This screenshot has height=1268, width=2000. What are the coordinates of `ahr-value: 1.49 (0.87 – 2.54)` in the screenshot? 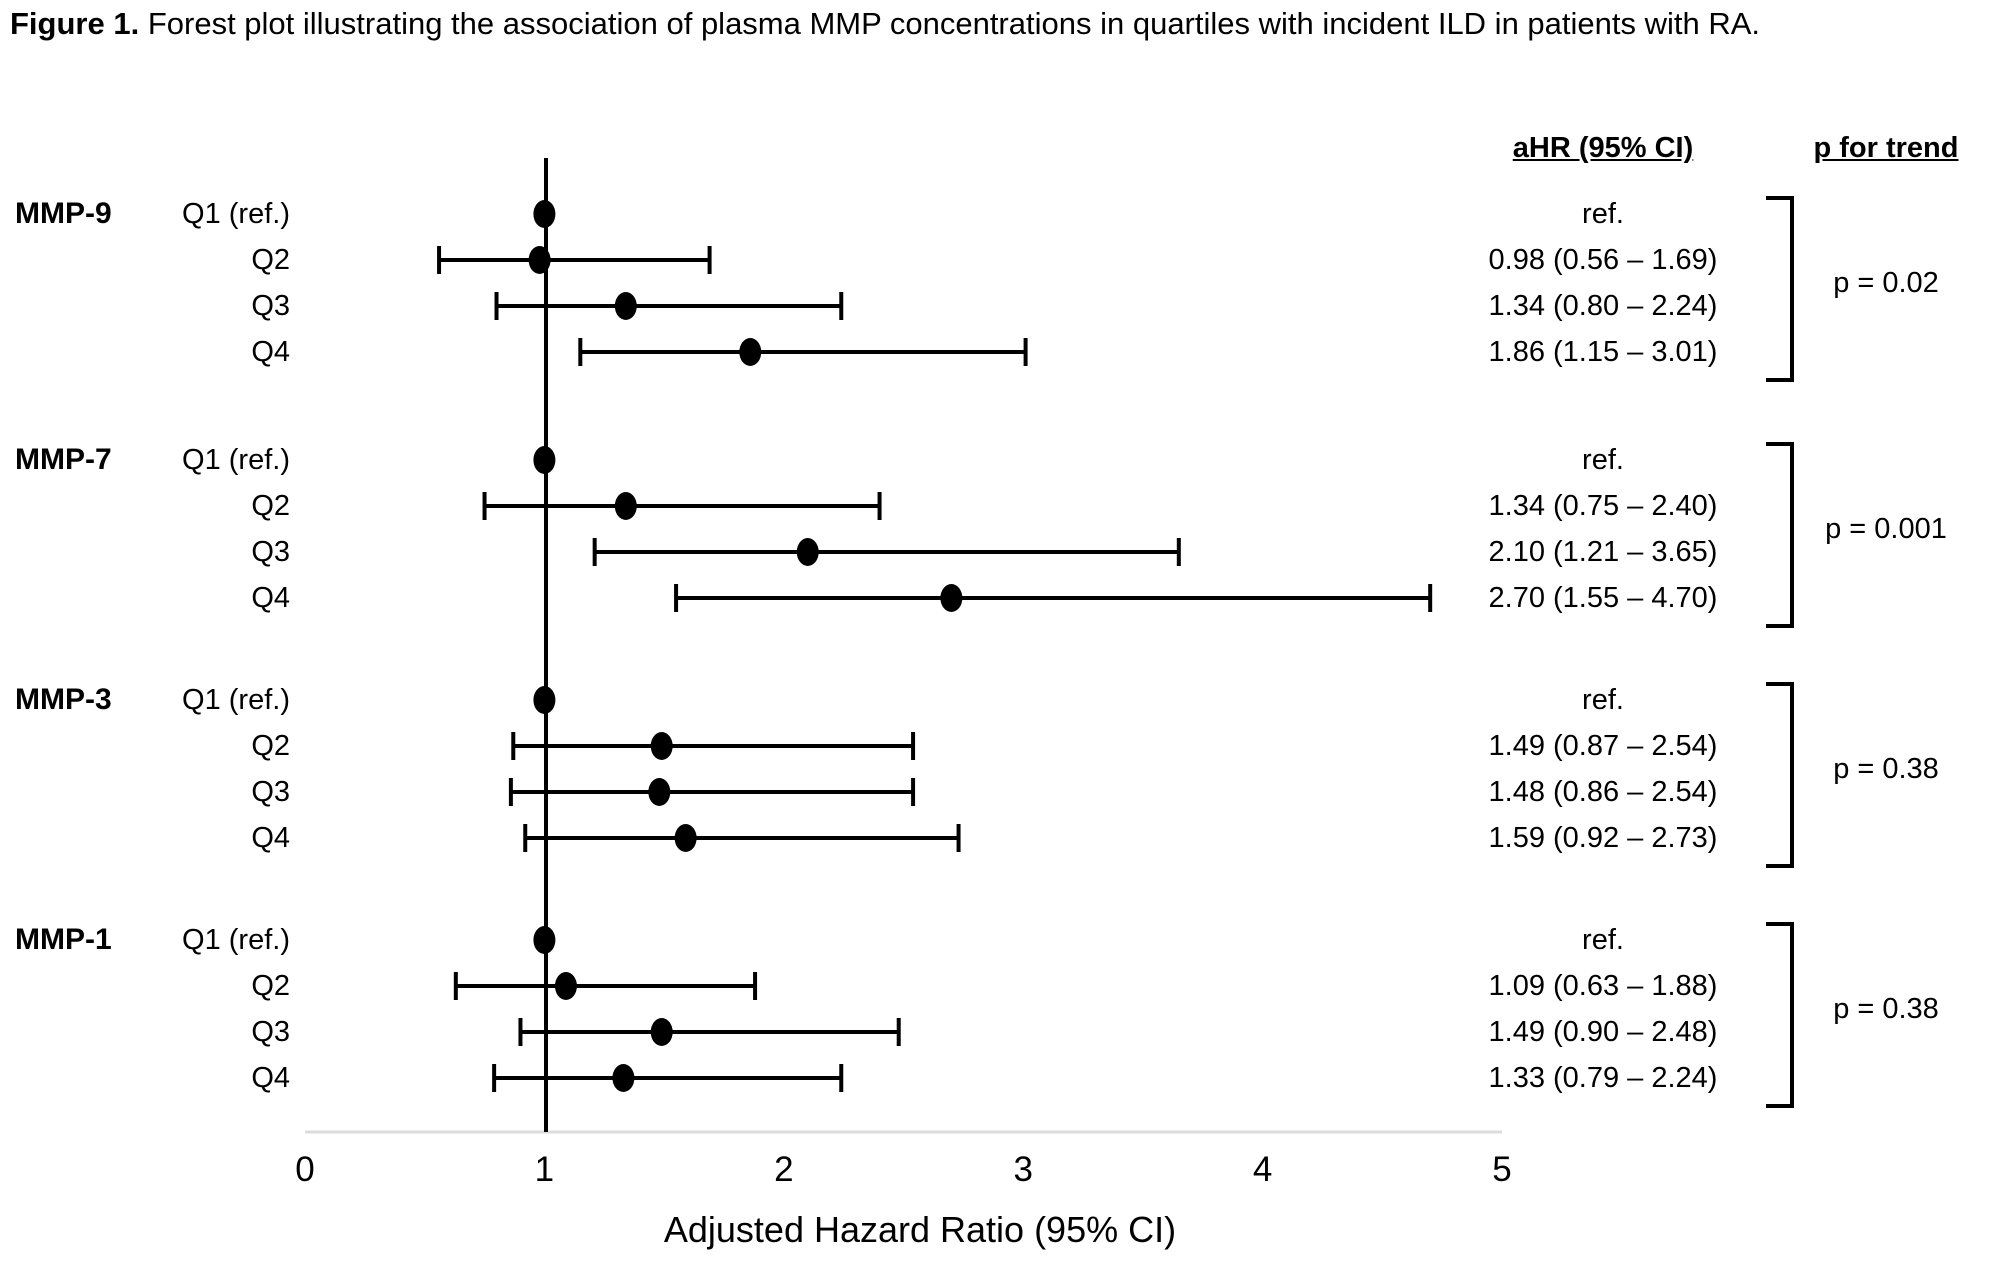 It's located at (1603, 746).